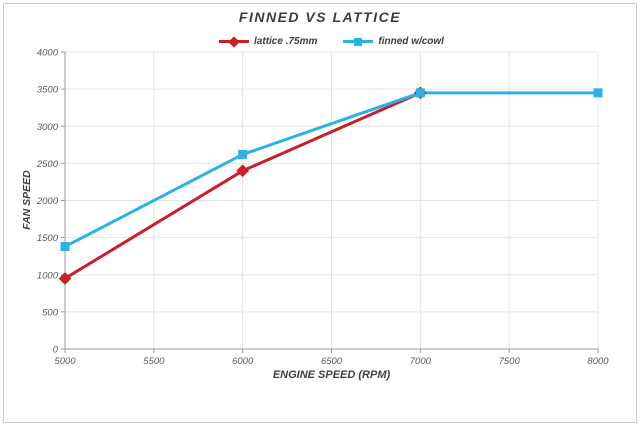 This screenshot has height=426, width=640. I want to click on legend-square-marker-icon, so click(358, 42).